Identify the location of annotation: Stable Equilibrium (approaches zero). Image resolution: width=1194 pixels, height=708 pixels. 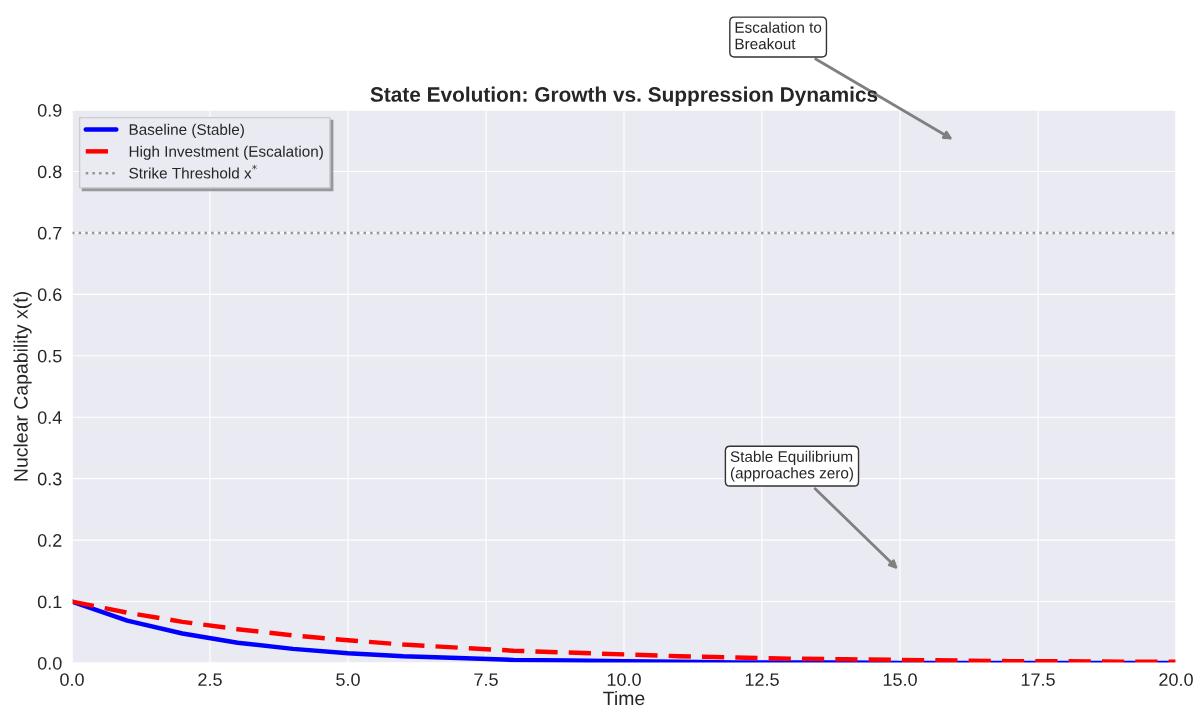
(792, 466).